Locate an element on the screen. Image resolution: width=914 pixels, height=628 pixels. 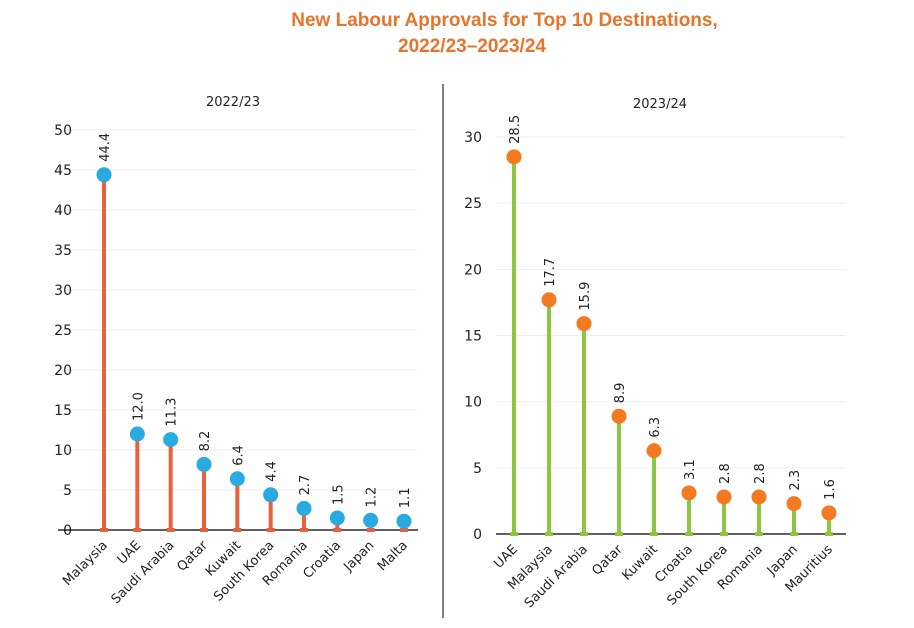
chart-title-line-2: 2022/23–2023/24 is located at coordinates (472, 46).